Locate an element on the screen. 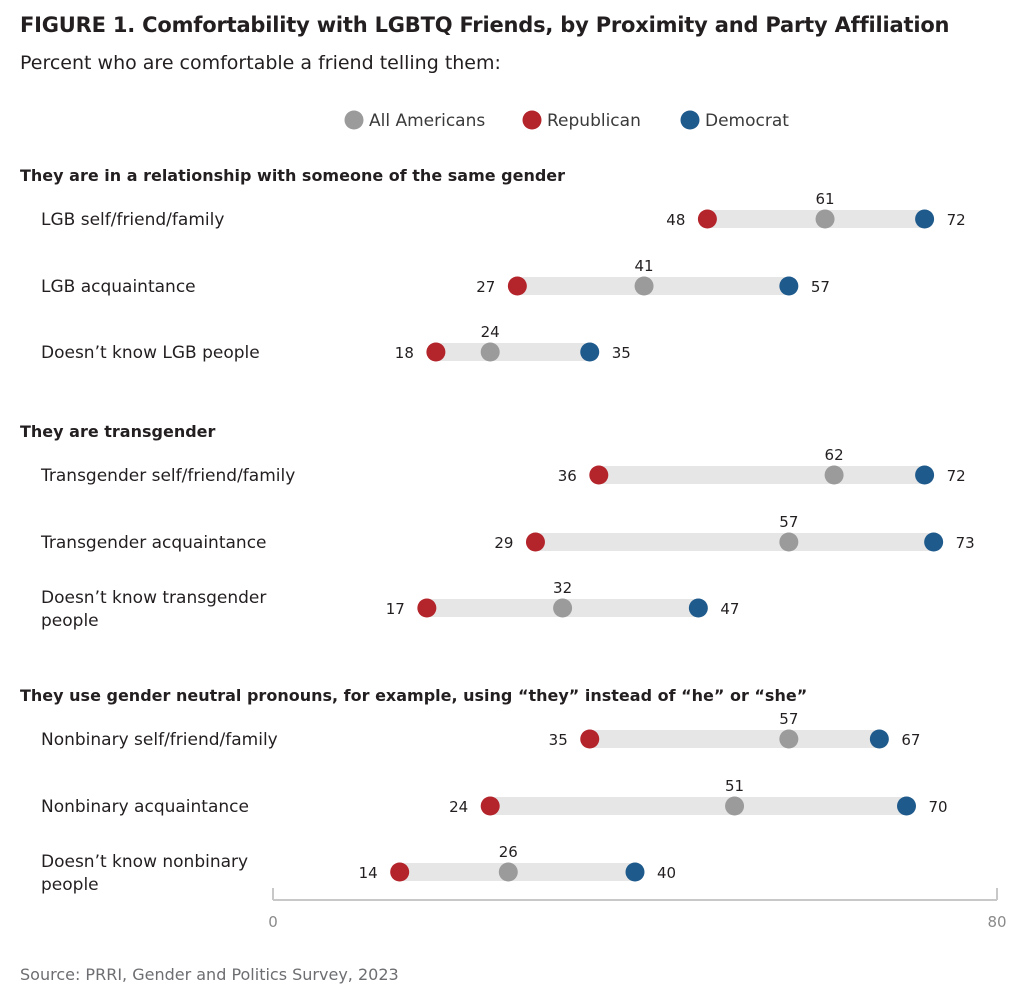 The image size is (1032, 1001). republican-value: 27 is located at coordinates (485, 287).